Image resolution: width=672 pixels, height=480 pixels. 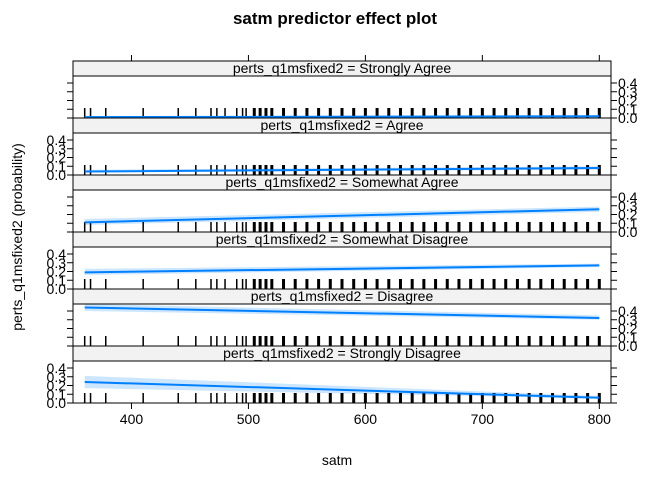 I want to click on x-axis-label: satm, so click(x=337, y=460).